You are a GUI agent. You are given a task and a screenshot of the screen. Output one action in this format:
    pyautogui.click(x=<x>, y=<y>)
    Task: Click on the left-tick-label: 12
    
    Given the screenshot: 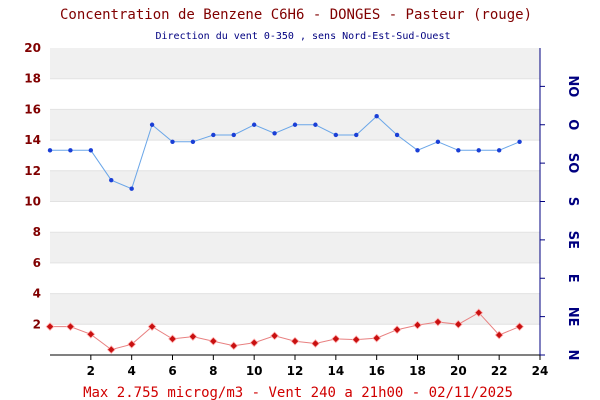 What is the action you would take?
    pyautogui.click(x=32, y=171)
    